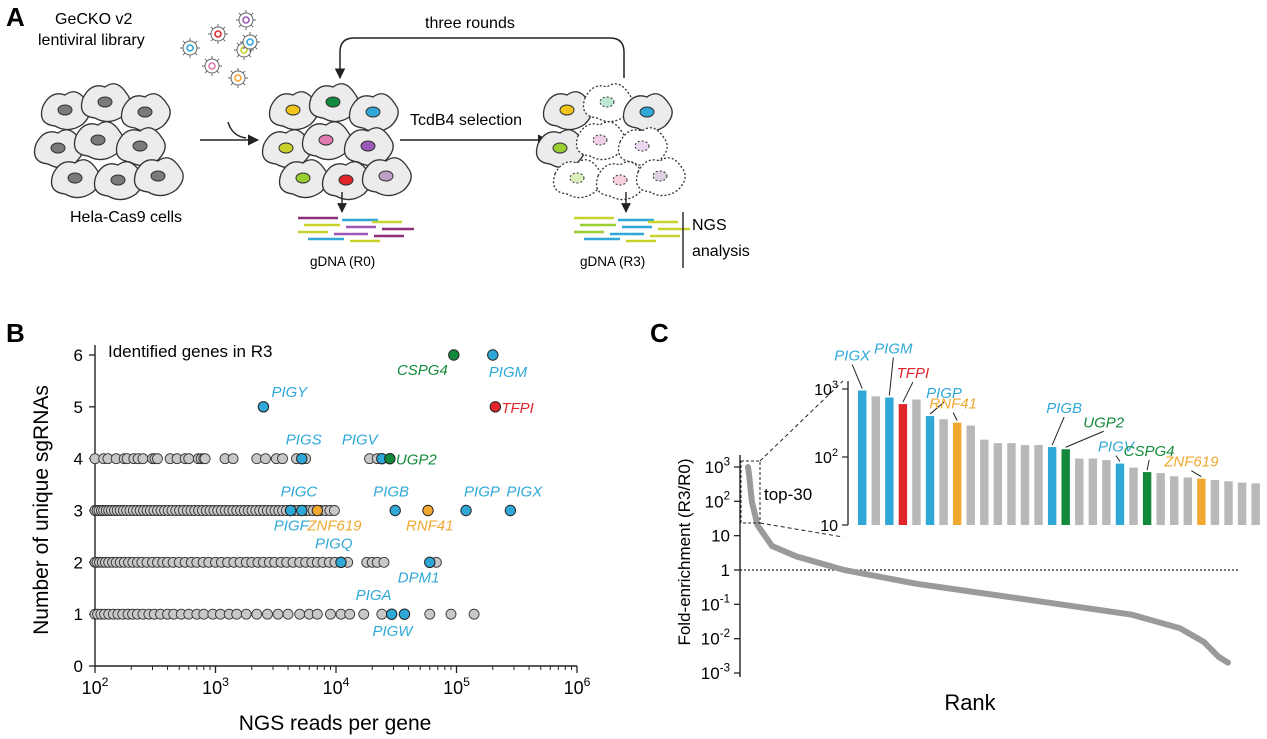 The height and width of the screenshot is (739, 1267). I want to click on inset-bar-label: PIGP, so click(944, 393).